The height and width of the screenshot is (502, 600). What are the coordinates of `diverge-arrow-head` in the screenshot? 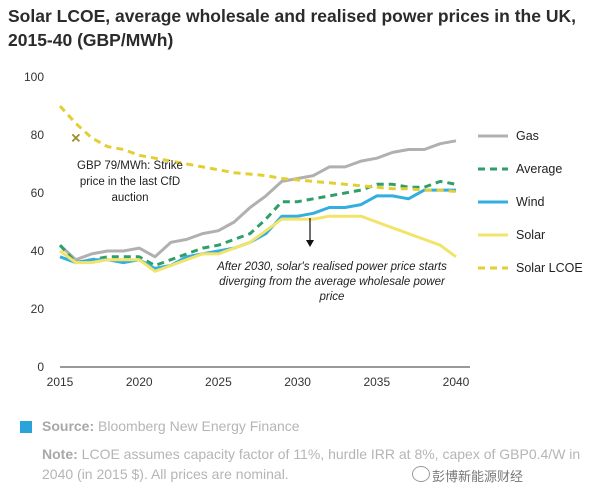 It's located at (310, 243).